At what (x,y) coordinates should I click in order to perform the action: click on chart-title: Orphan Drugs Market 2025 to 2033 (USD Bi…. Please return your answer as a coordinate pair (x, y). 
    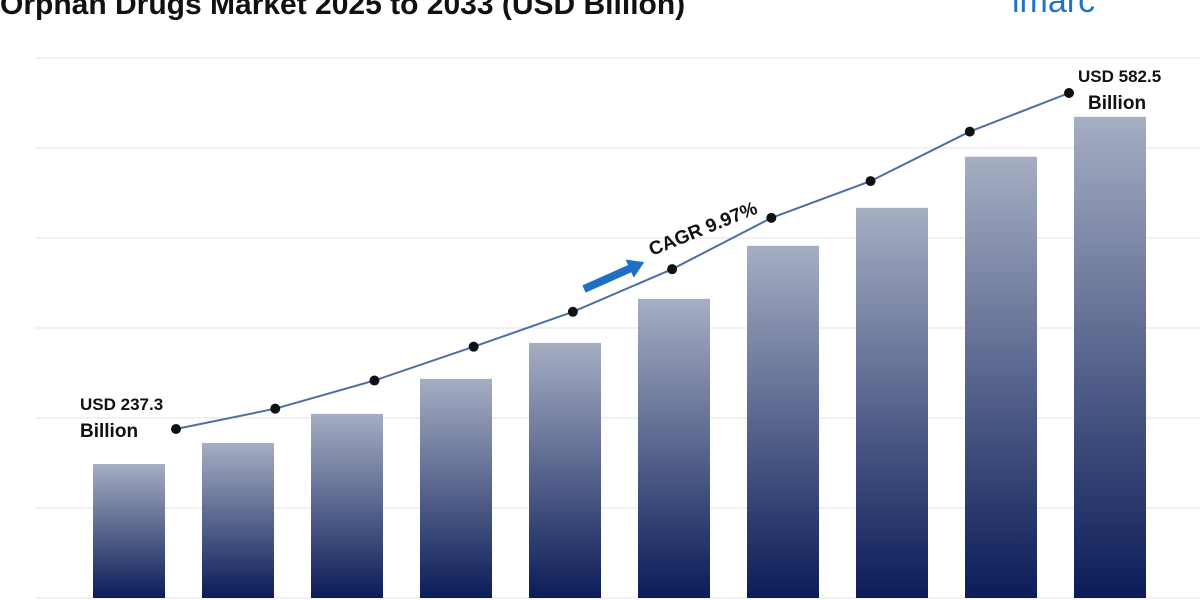
    Looking at the image, I should click on (342, 10).